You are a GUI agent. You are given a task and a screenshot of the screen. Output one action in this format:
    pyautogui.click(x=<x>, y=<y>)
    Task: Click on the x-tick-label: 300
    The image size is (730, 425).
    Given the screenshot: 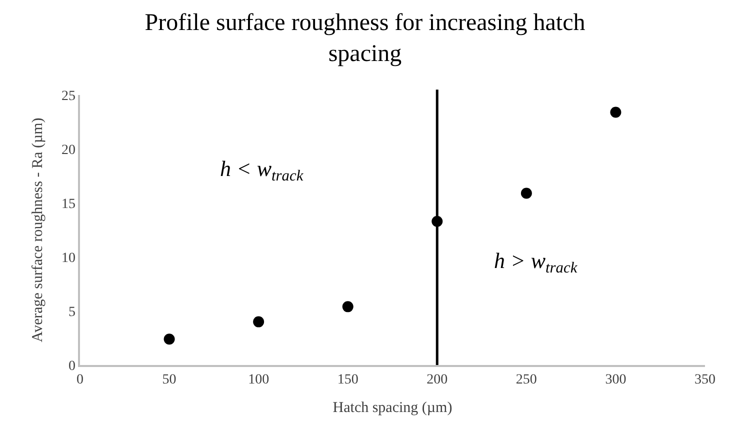 What is the action you would take?
    pyautogui.click(x=615, y=380)
    